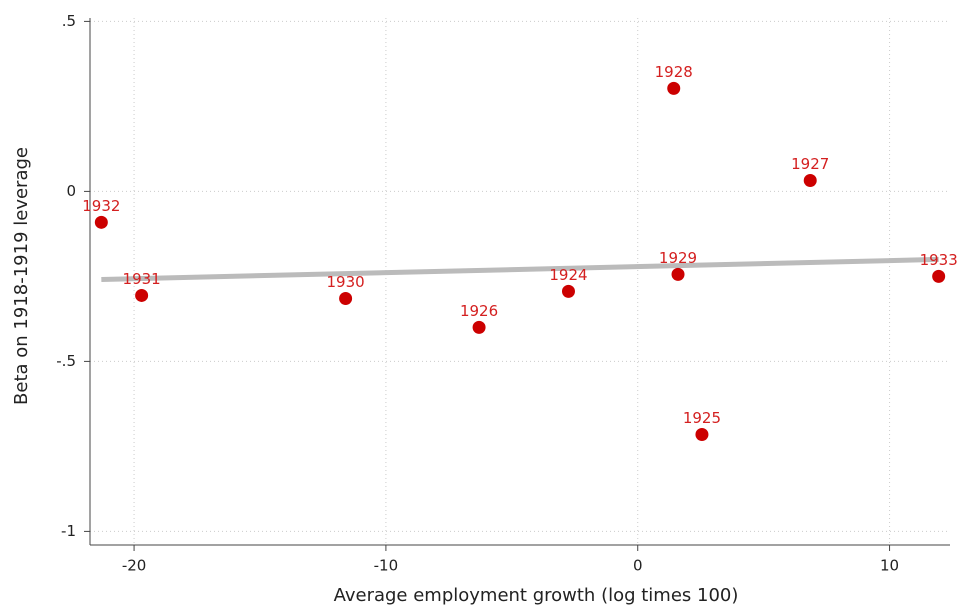 The height and width of the screenshot is (613, 961). What do you see at coordinates (68, 531) in the screenshot?
I see `y-tick-label: -1` at bounding box center [68, 531].